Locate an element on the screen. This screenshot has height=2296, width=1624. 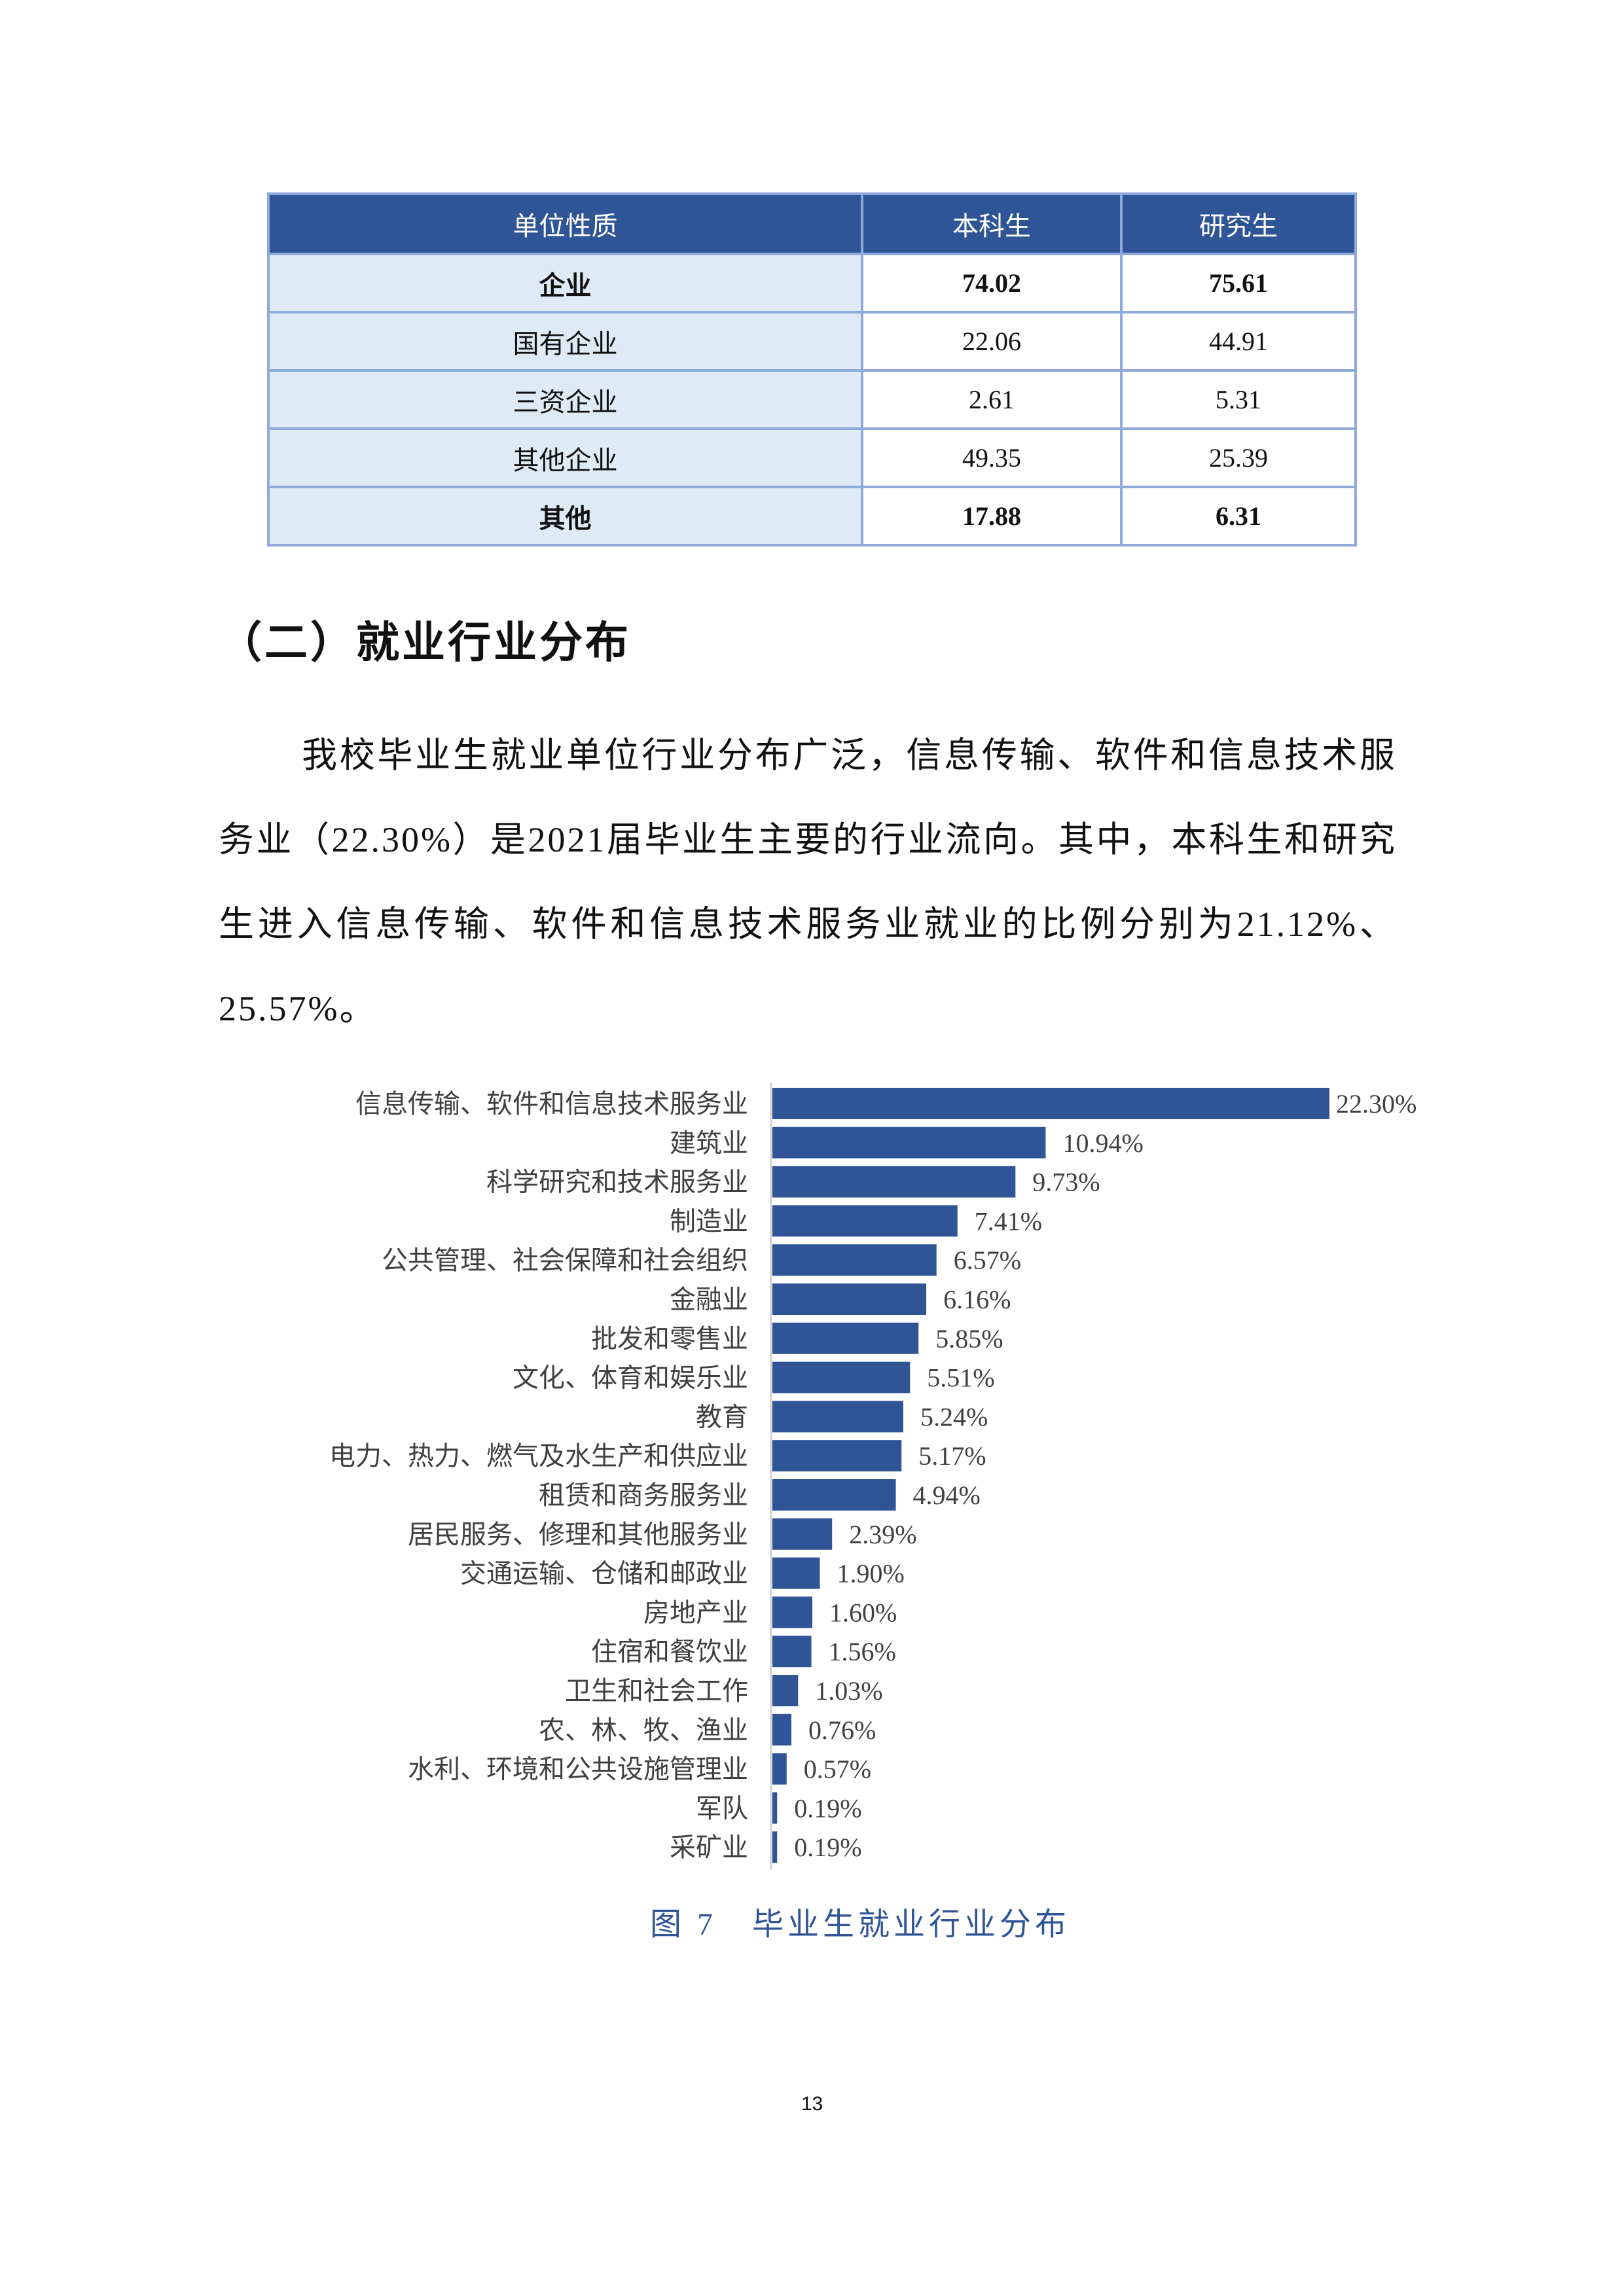
header-undergrad: 本科生 is located at coordinates (992, 223).